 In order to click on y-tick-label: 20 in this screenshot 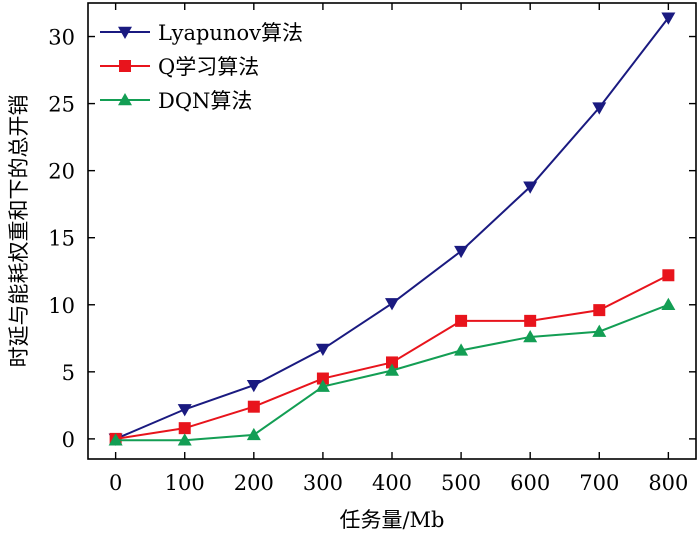, I will do `click(61, 172)`.